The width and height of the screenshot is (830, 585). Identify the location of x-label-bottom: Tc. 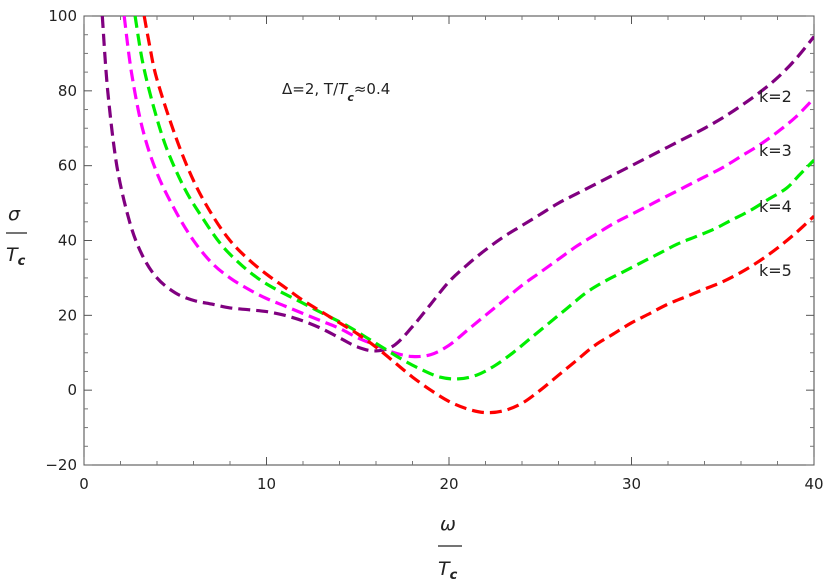
(448, 570).